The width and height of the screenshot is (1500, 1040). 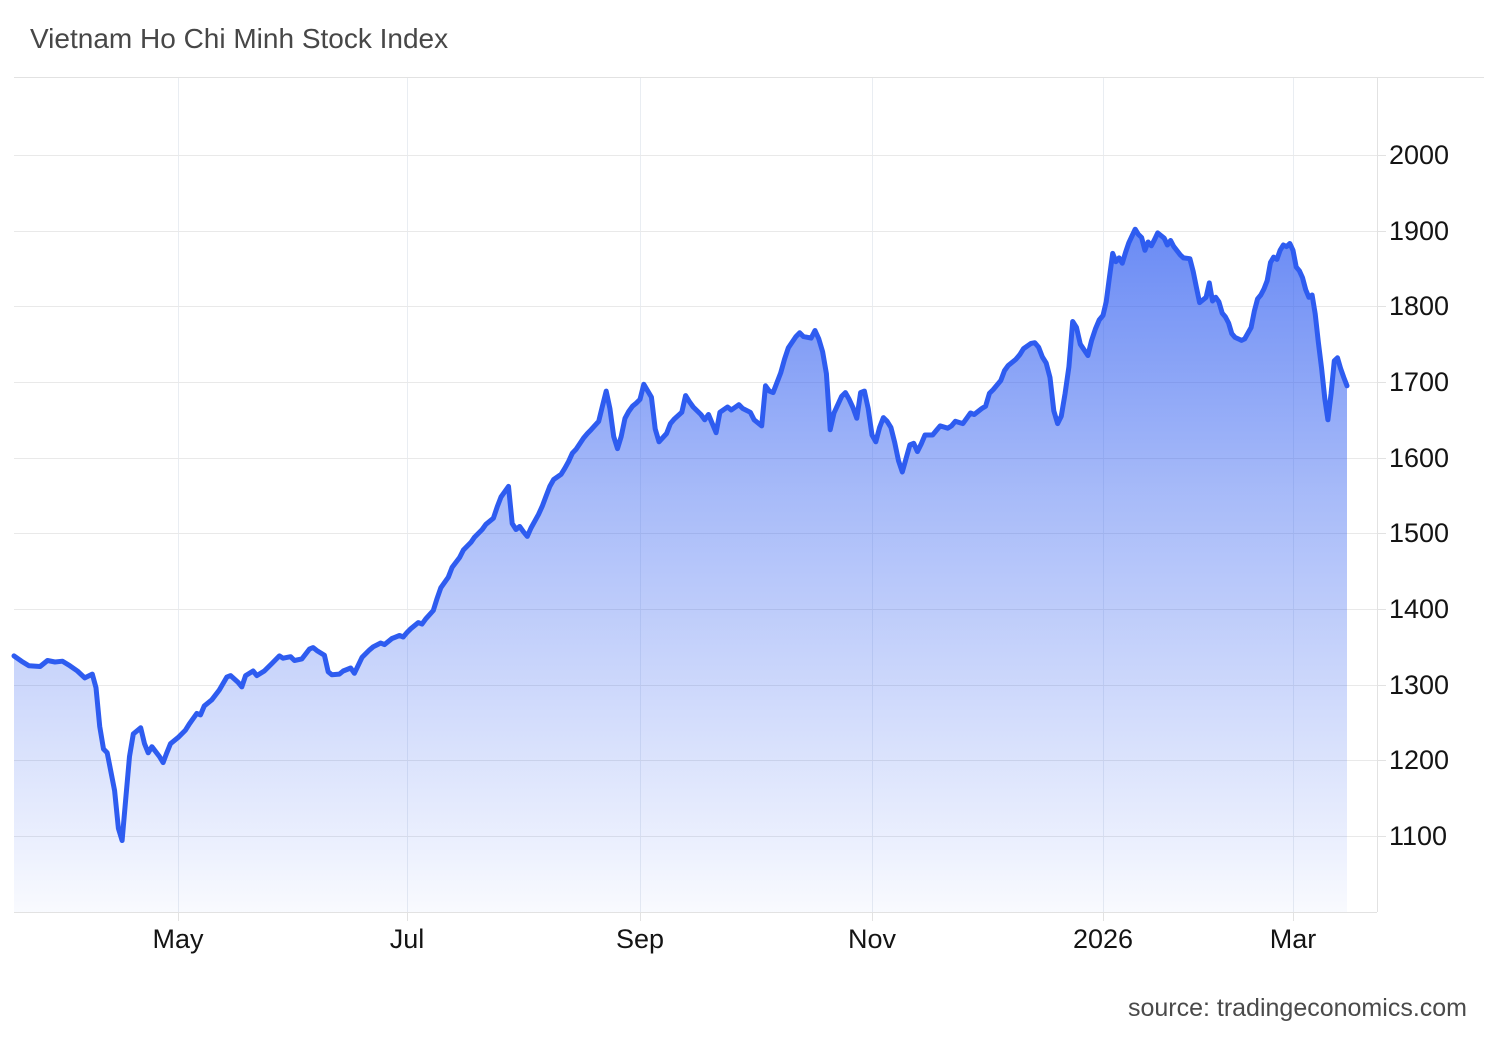 What do you see at coordinates (1419, 609) in the screenshot?
I see `y-axis-label: 1400` at bounding box center [1419, 609].